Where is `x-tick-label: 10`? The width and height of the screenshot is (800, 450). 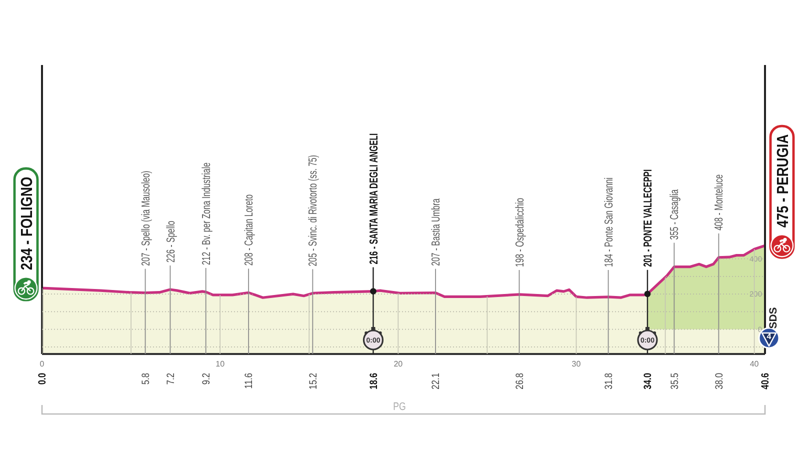
x-tick-label: 10 is located at coordinates (221, 364).